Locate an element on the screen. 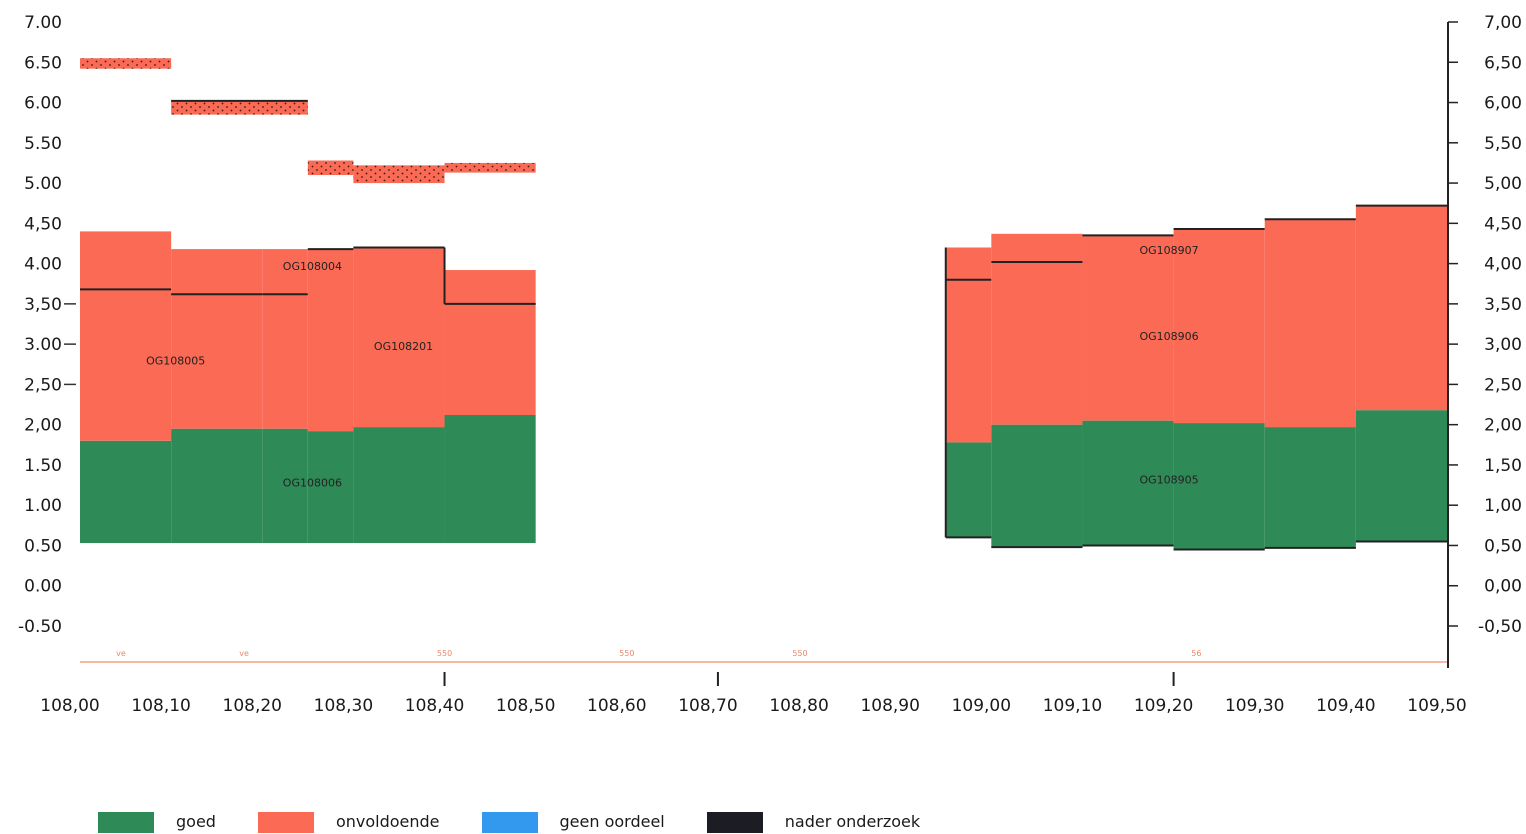 This screenshot has width=1526, height=834. legend-label-geen-oordeel: geen oordeel is located at coordinates (612, 821).